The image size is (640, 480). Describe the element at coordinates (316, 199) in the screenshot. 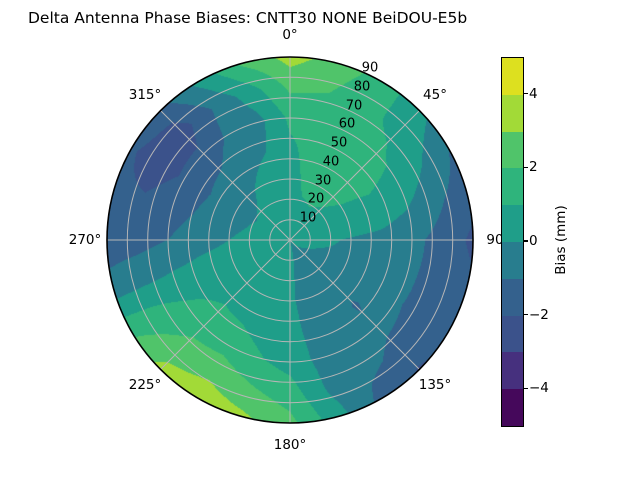

I see `radial-tick-label: 20` at that location.